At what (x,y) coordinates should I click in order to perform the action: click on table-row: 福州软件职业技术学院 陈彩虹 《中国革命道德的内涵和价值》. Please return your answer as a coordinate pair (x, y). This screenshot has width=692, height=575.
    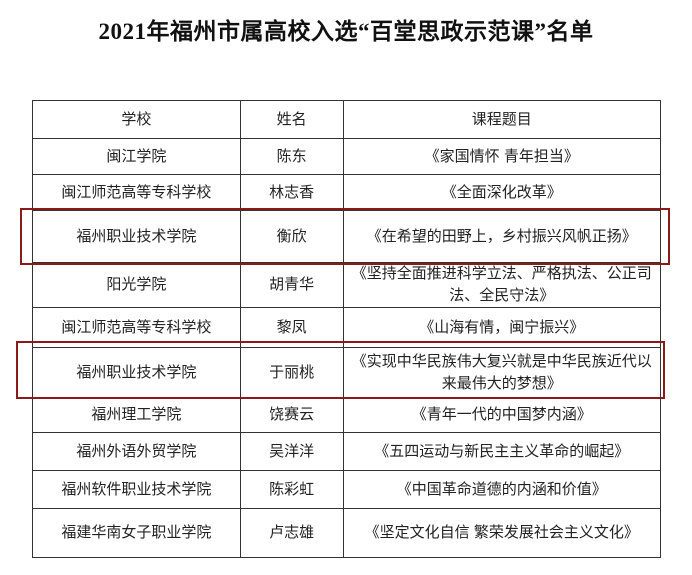
    Looking at the image, I should click on (346, 489).